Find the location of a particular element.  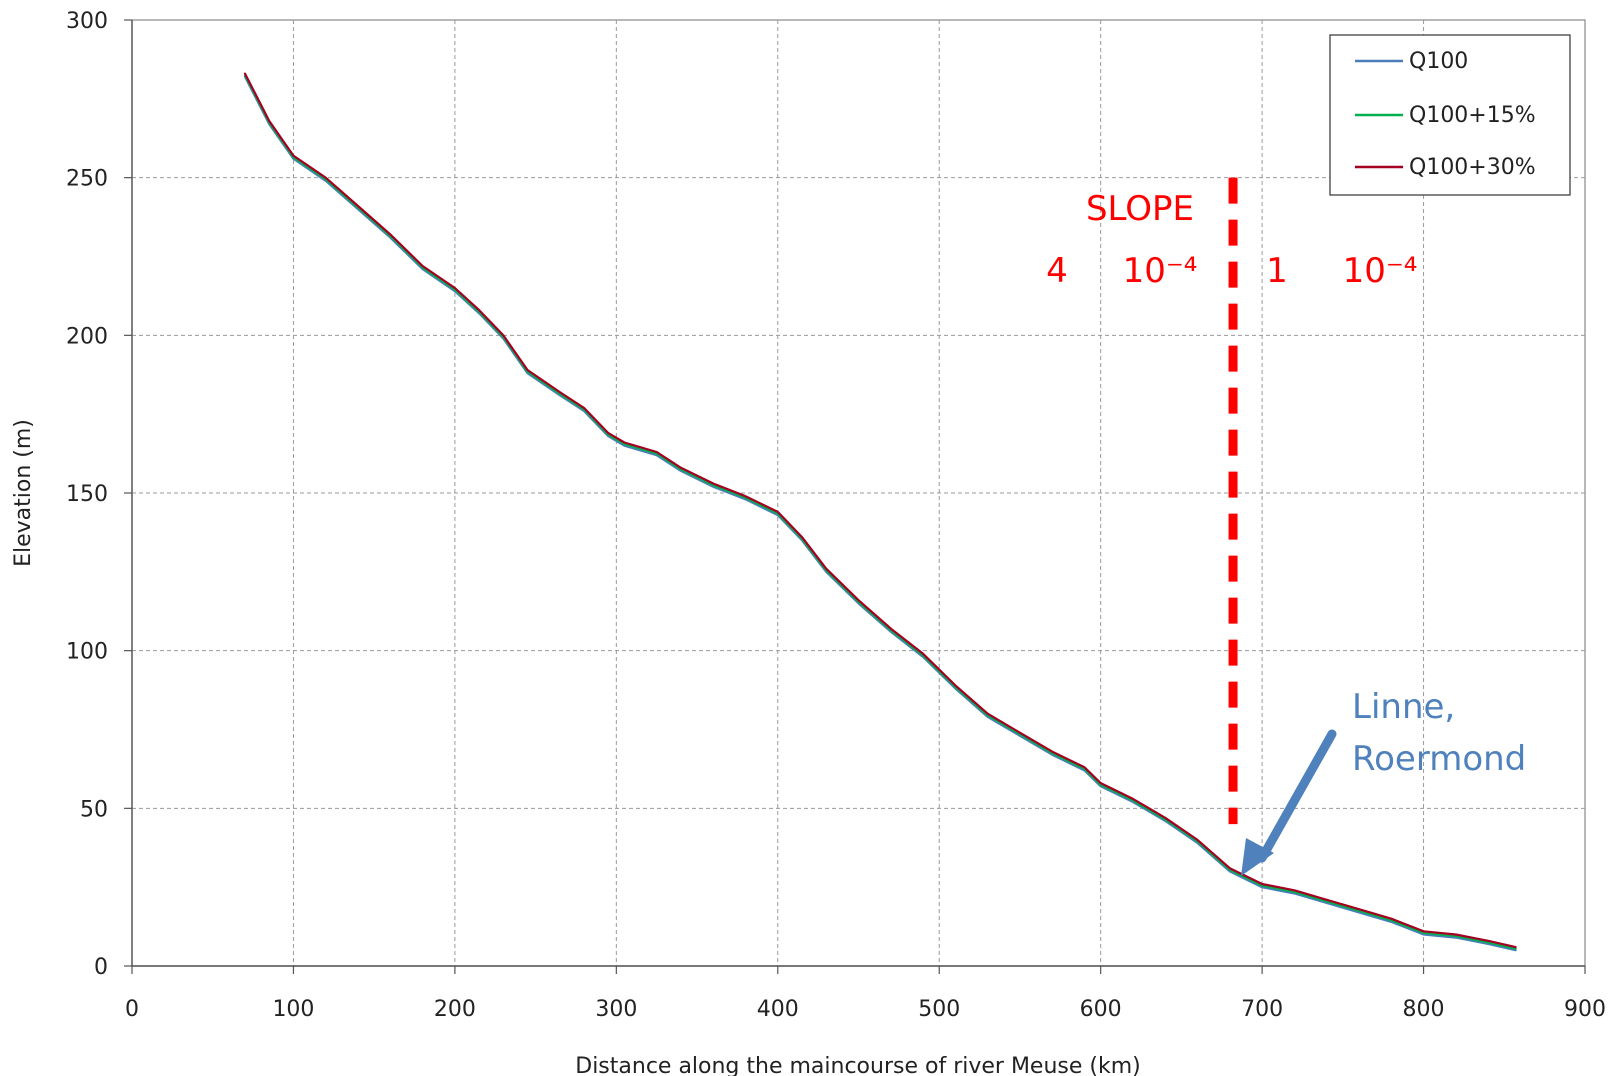

x-tick-label: 800 is located at coordinates (1424, 1009).